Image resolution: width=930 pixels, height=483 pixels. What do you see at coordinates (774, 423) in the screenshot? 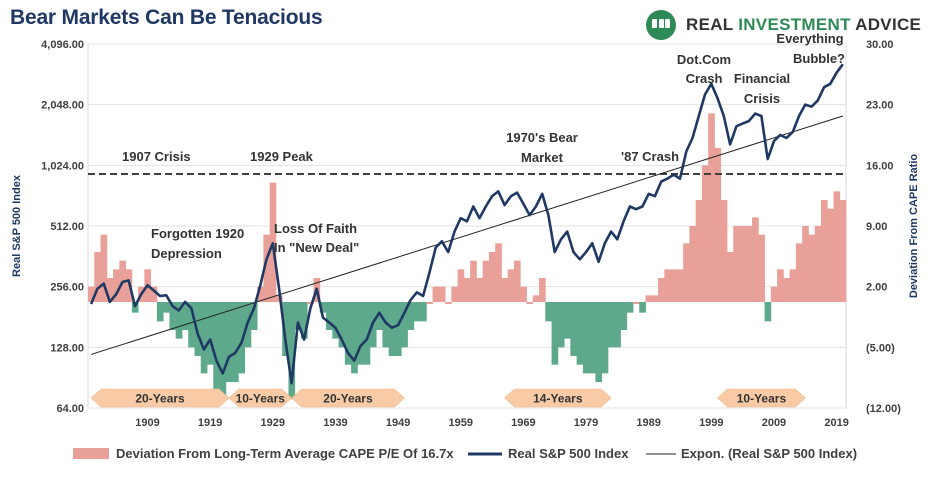
I see `x-tick-label: 2009` at bounding box center [774, 423].